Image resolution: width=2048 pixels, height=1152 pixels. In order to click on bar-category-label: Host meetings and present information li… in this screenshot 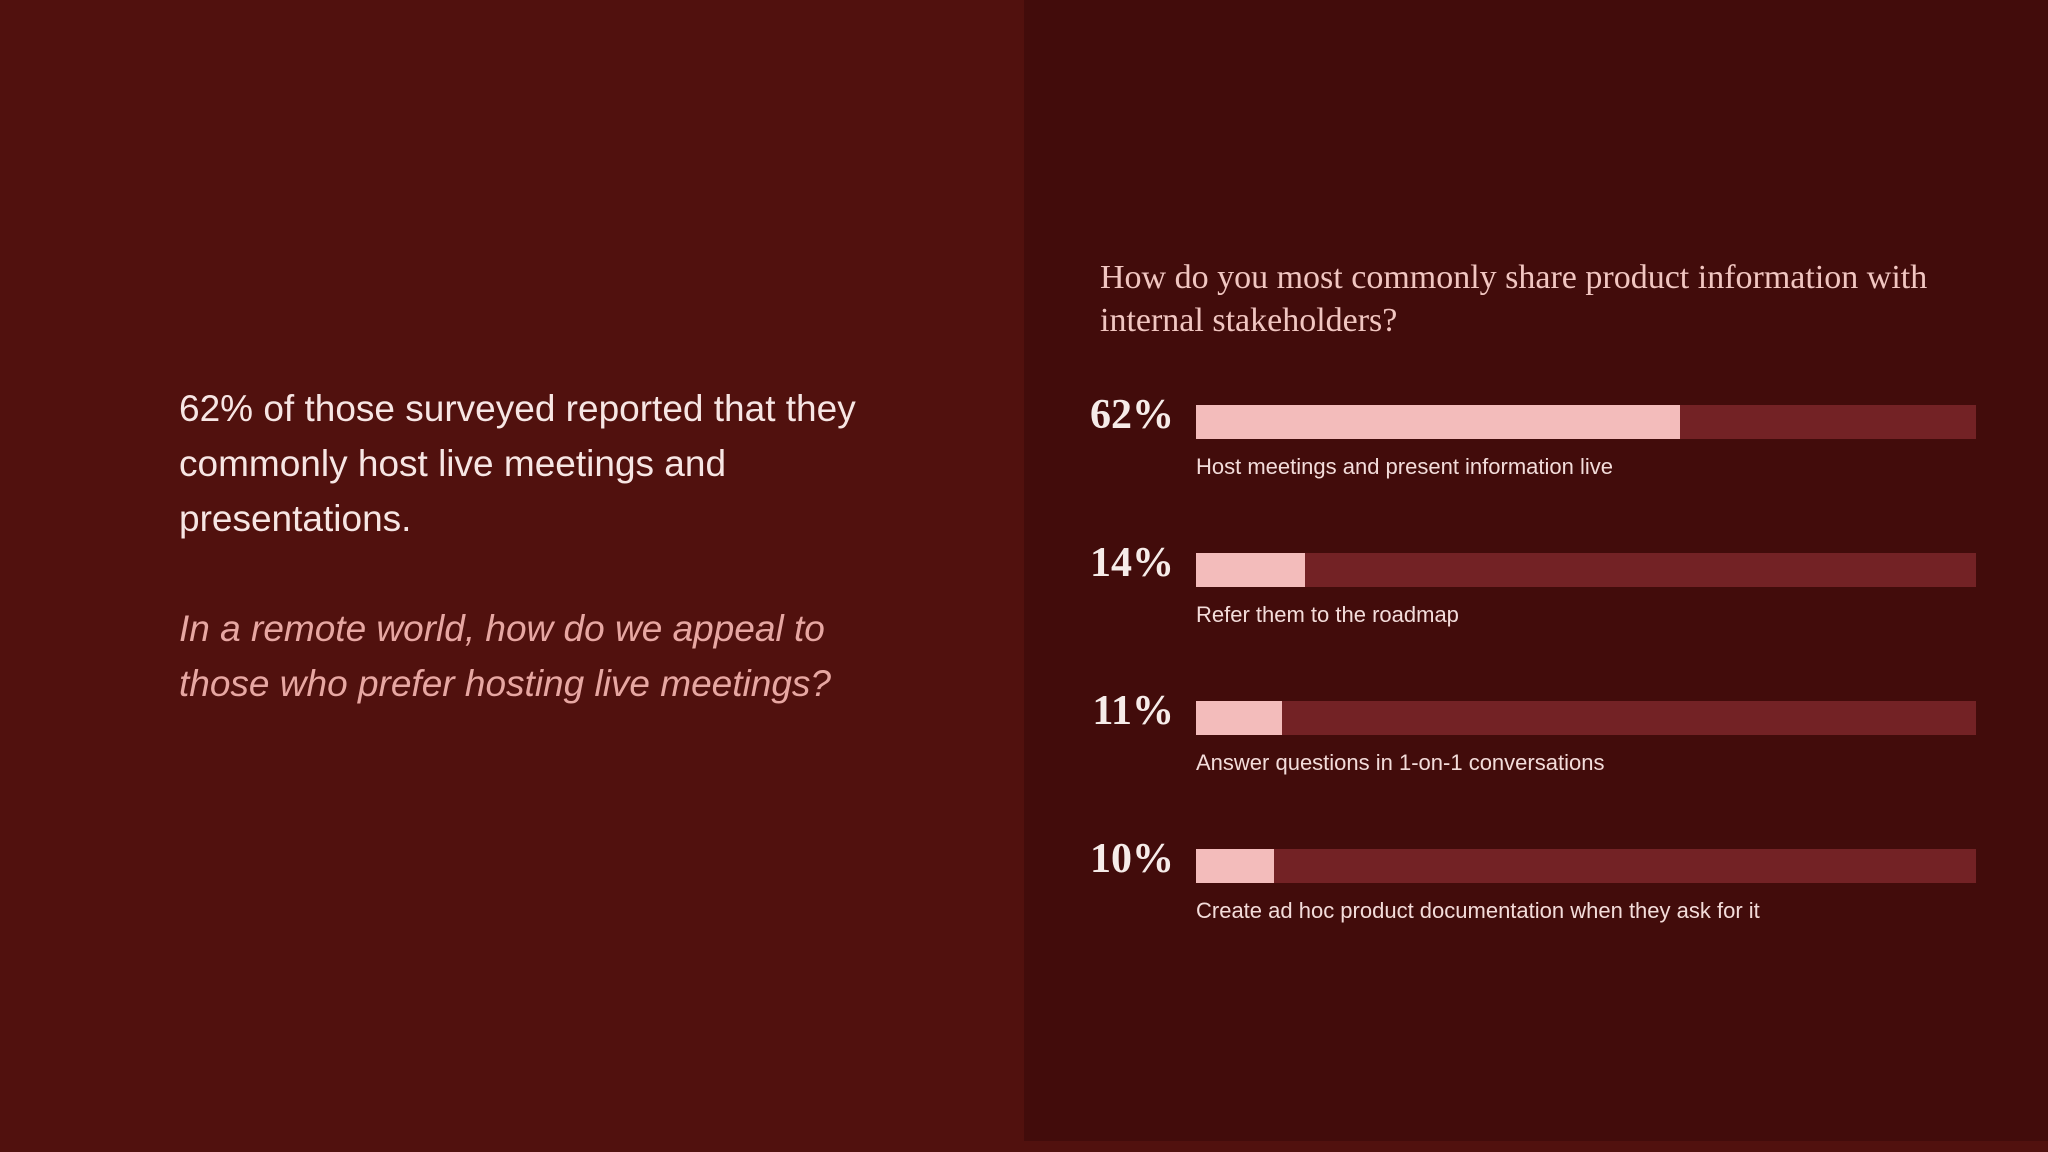, I will do `click(1404, 466)`.